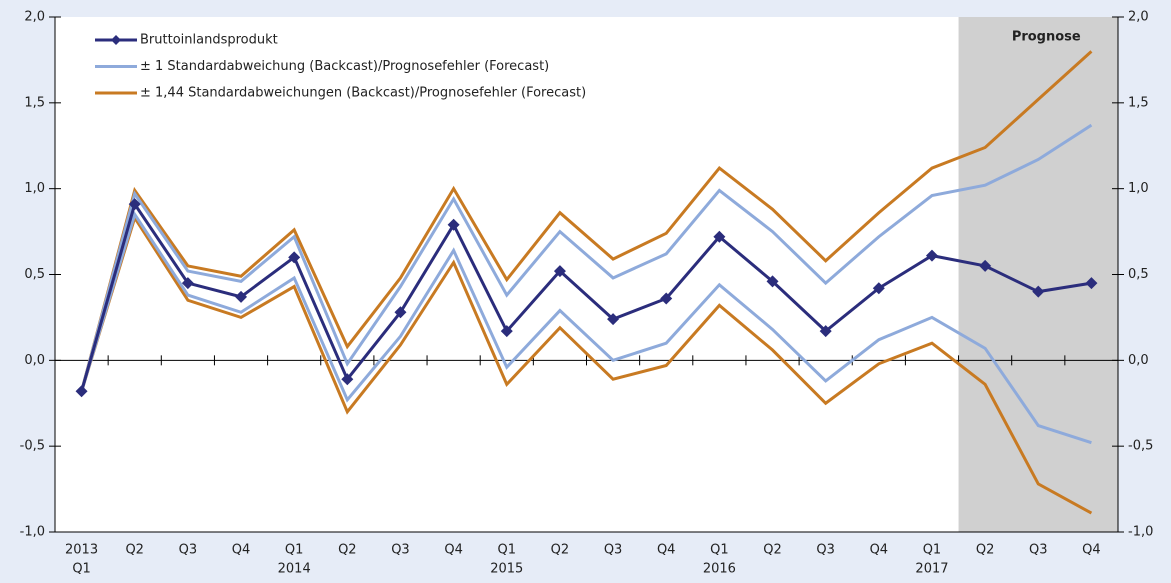 The height and width of the screenshot is (583, 1171). What do you see at coordinates (32, 446) in the screenshot?
I see `y-tick-label: -0,5` at bounding box center [32, 446].